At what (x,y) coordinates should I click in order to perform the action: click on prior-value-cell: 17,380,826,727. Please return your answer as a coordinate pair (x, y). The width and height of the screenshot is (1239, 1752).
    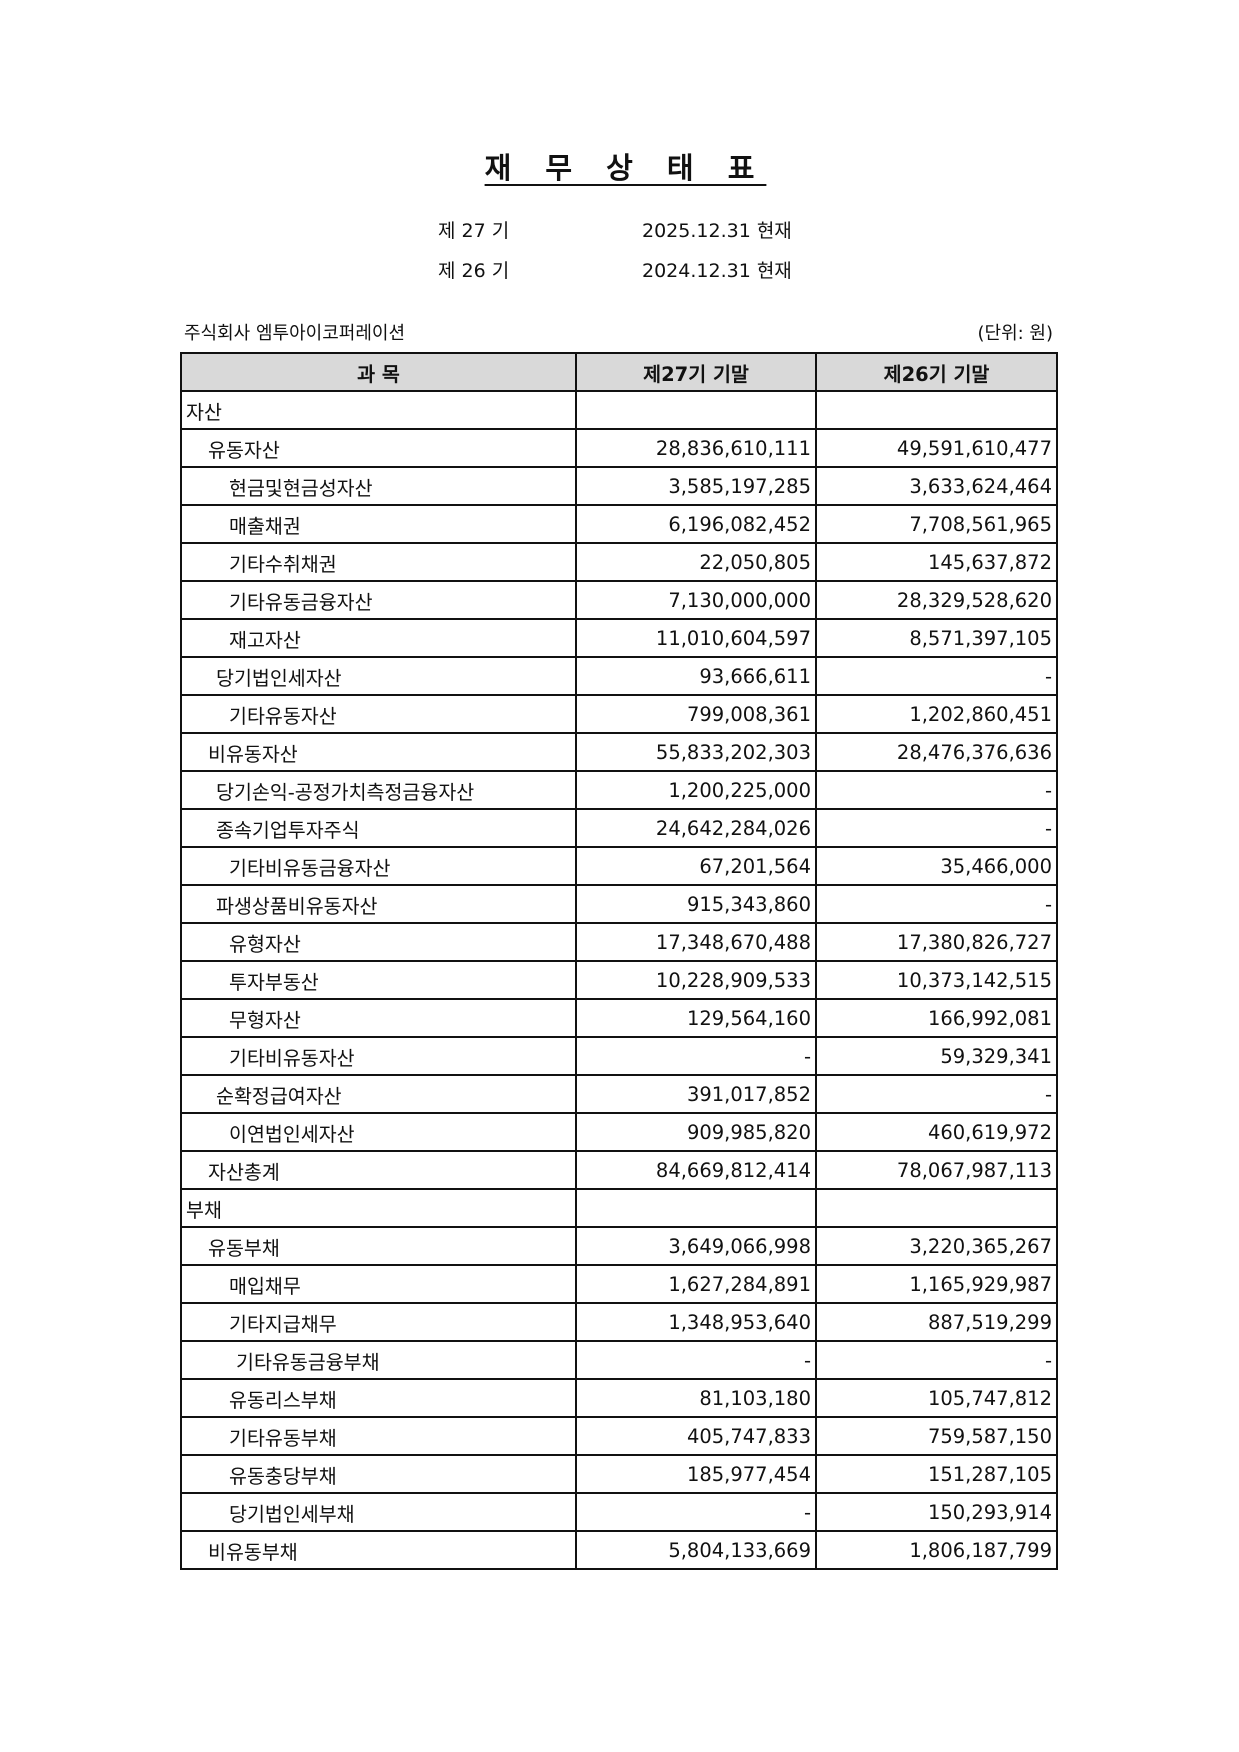
    Looking at the image, I should click on (936, 942).